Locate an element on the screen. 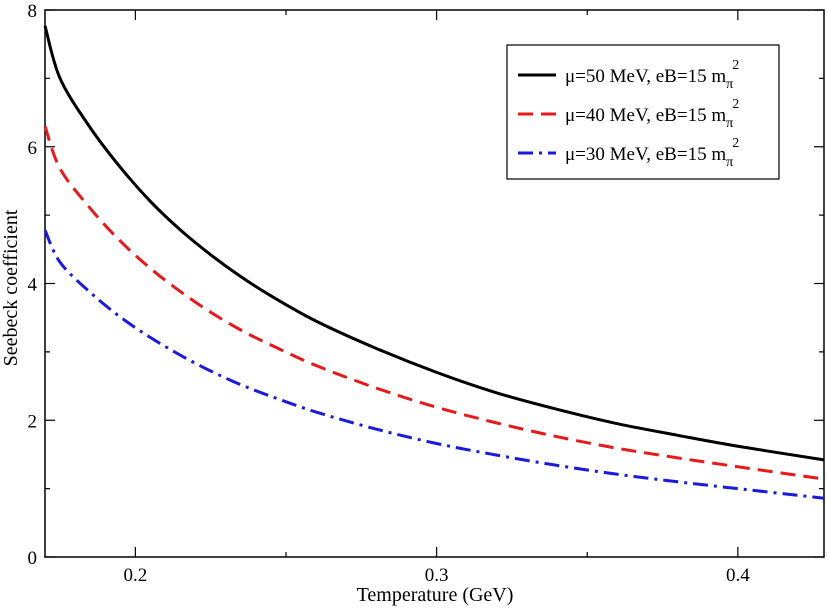 The width and height of the screenshot is (828, 609). y-tick-label: 6 is located at coordinates (33, 148).